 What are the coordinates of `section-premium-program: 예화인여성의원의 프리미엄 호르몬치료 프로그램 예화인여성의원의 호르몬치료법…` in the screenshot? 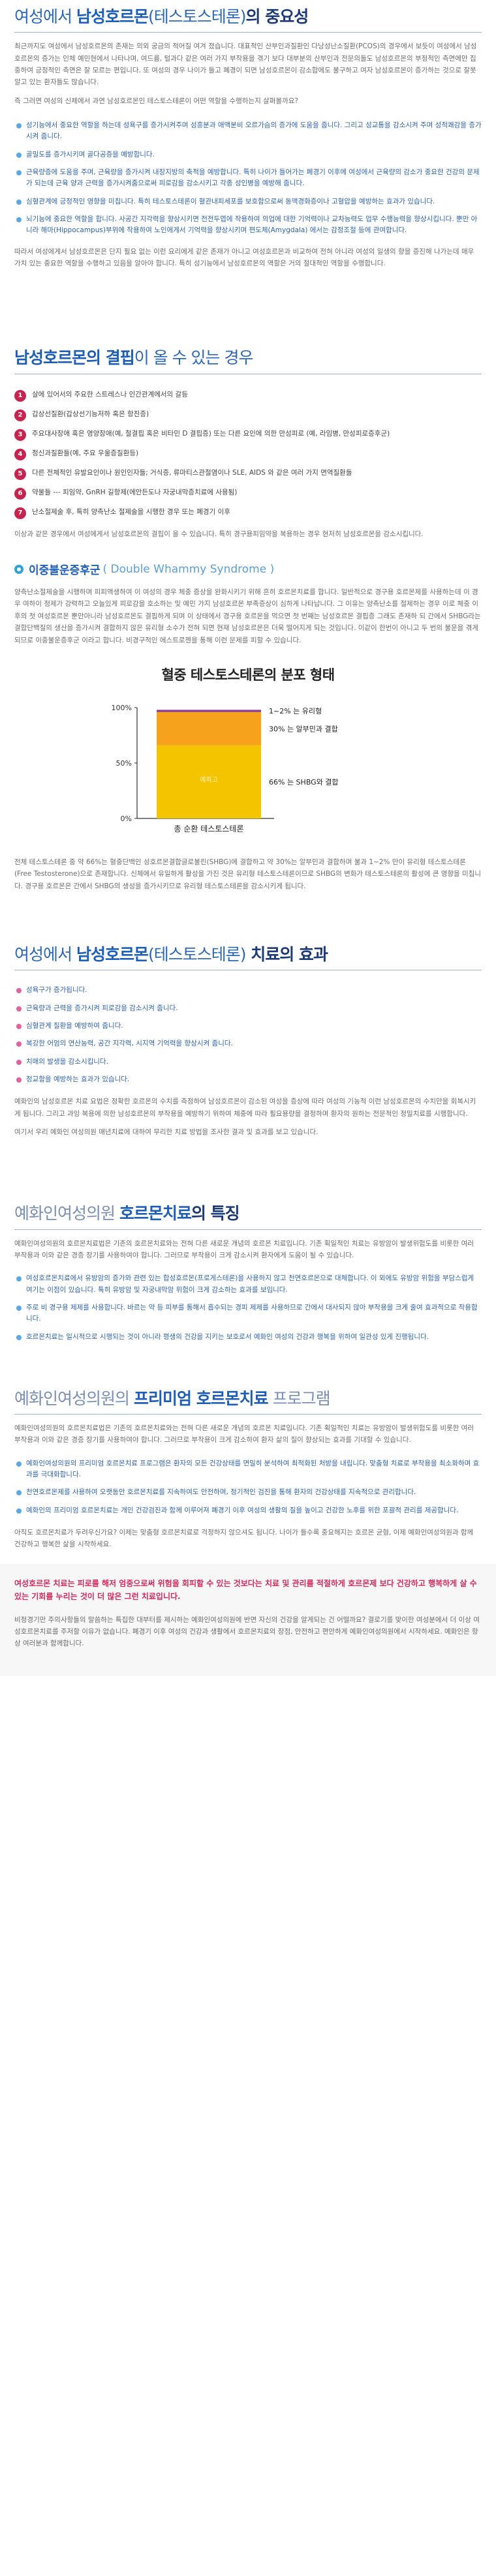 It's located at (248, 1469).